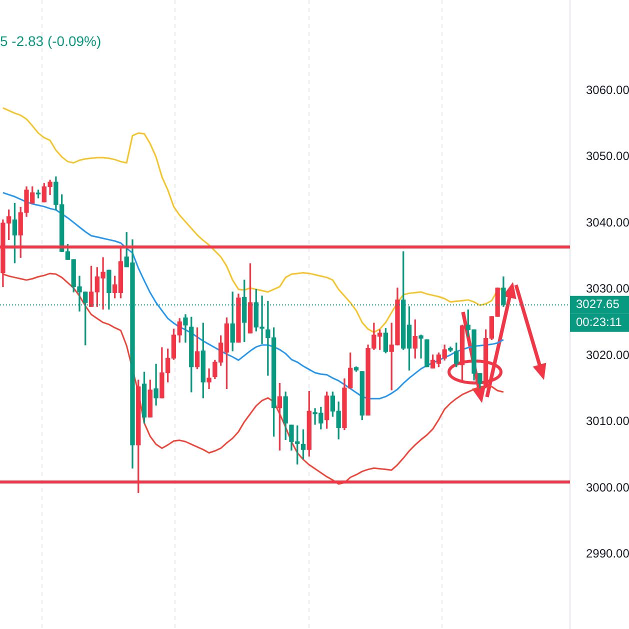 This screenshot has height=629, width=629. What do you see at coordinates (607, 156) in the screenshot?
I see `y-tick-label: 3050.00` at bounding box center [607, 156].